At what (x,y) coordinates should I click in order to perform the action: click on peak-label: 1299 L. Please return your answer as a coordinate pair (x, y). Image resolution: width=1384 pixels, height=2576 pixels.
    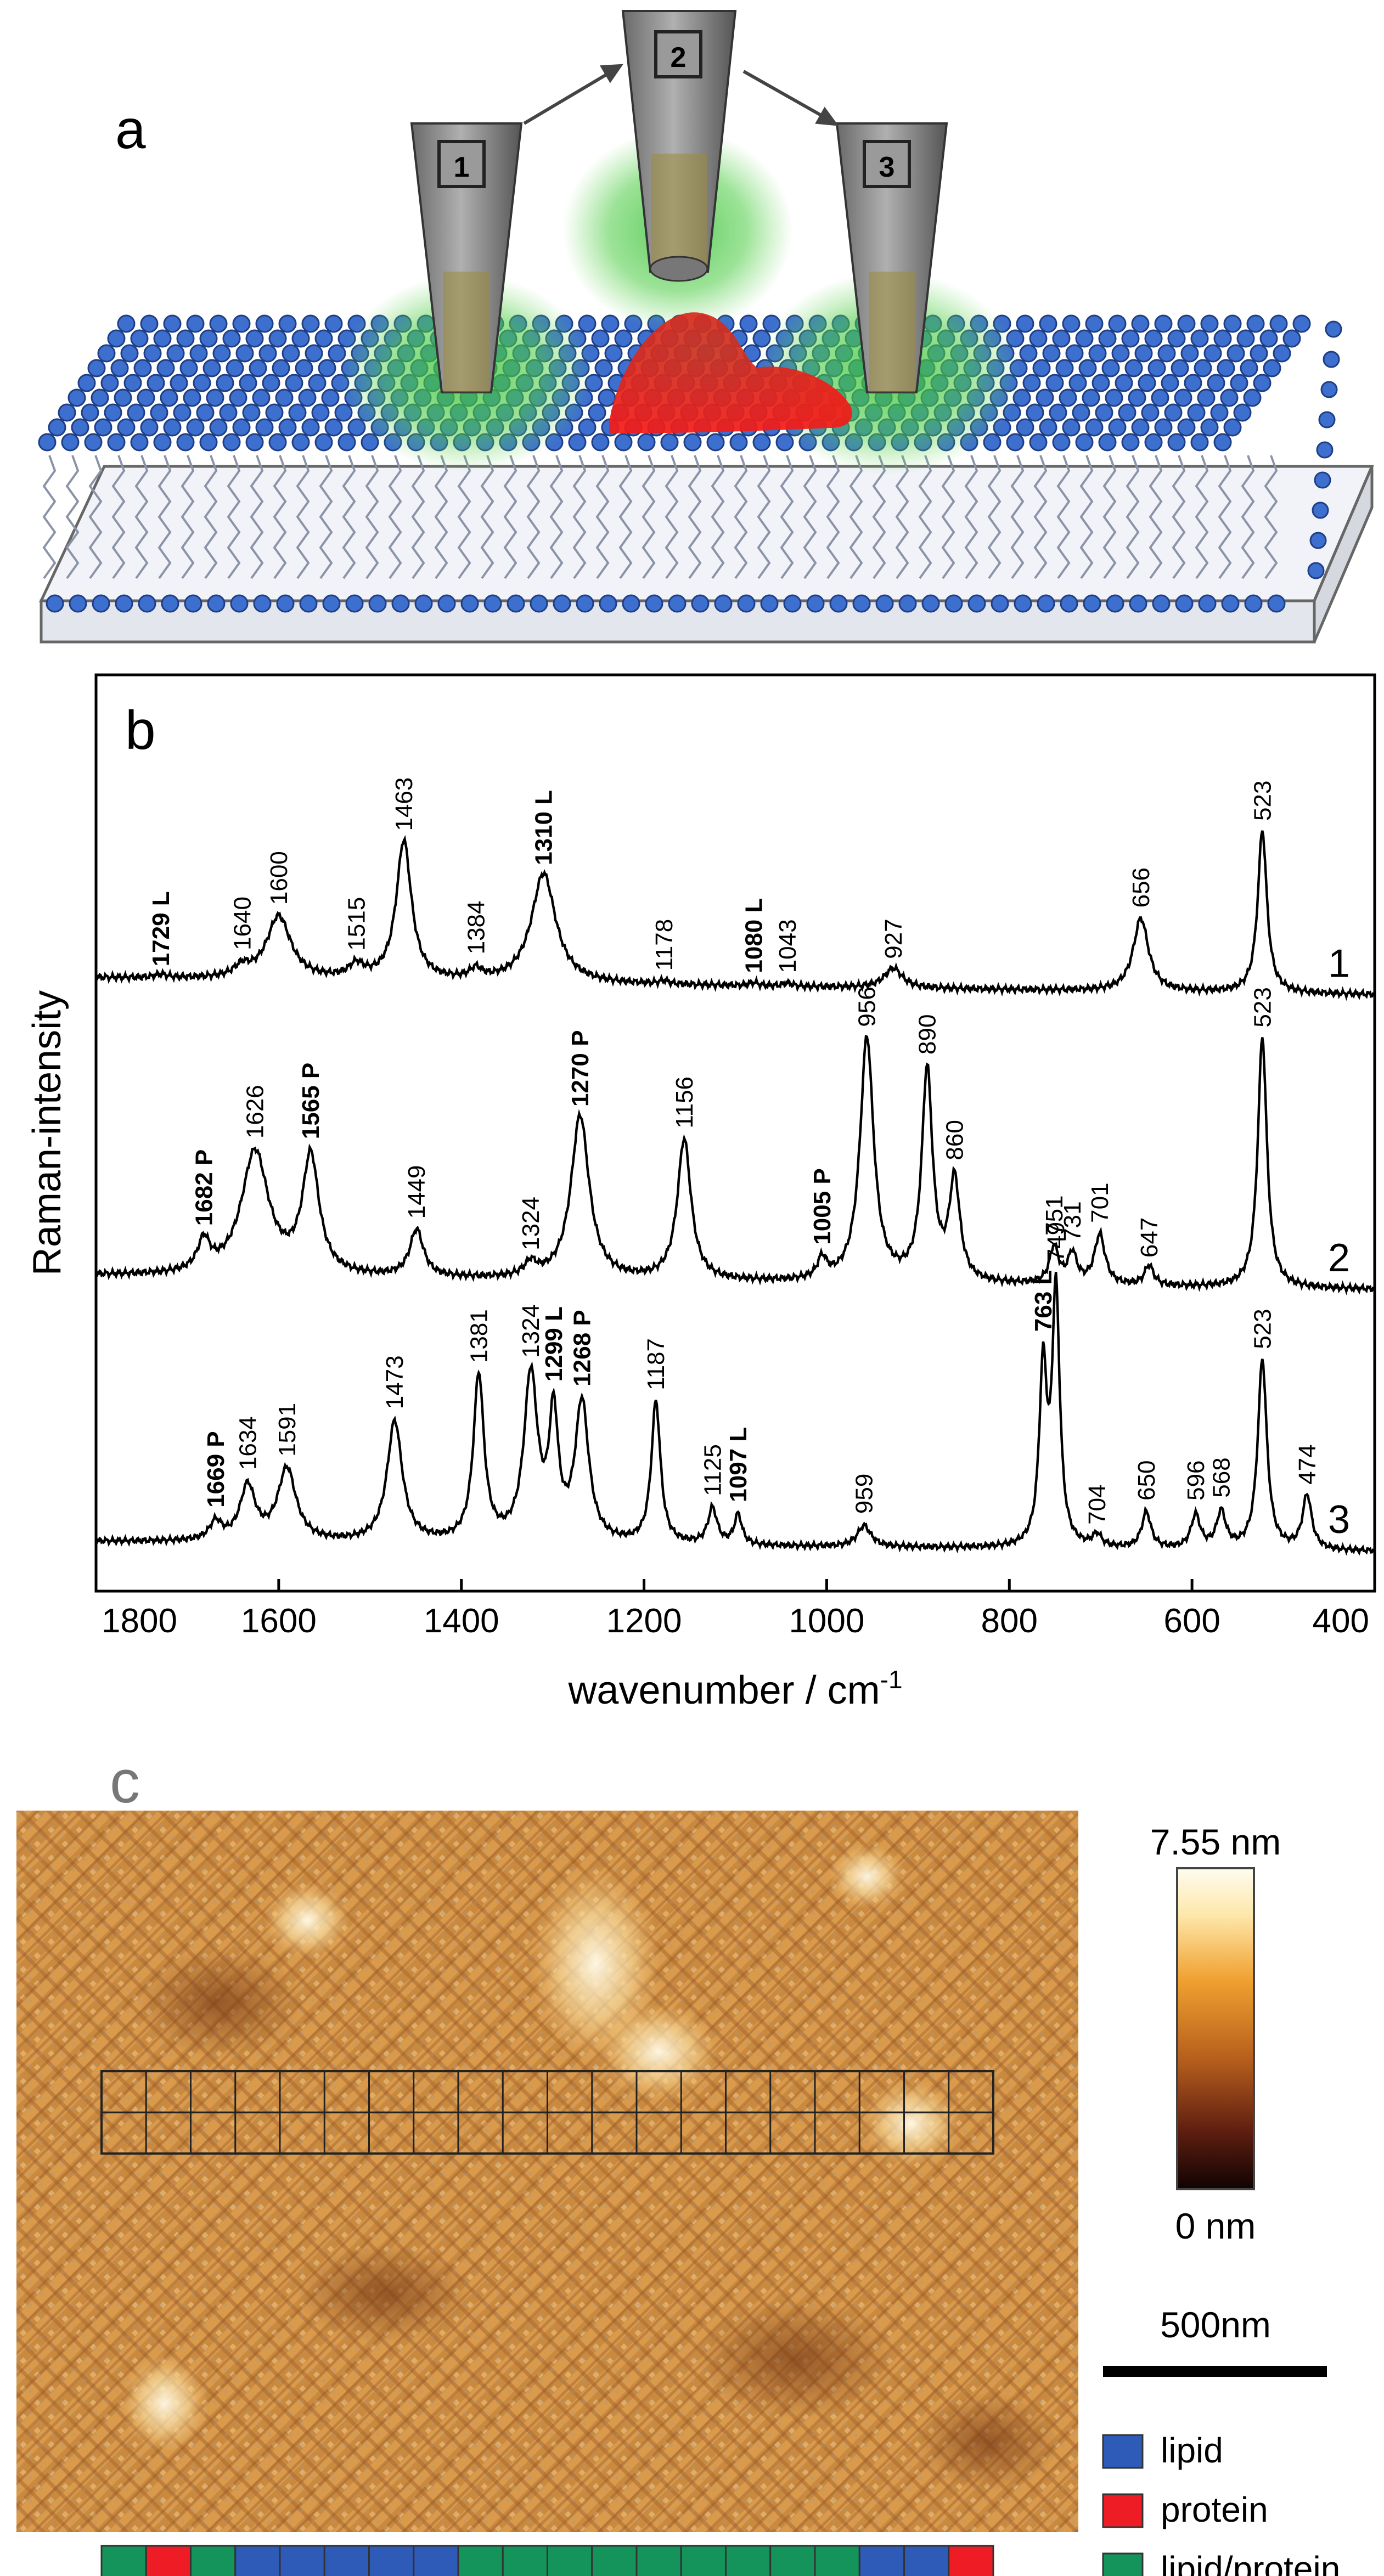
    Looking at the image, I should click on (554, 1344).